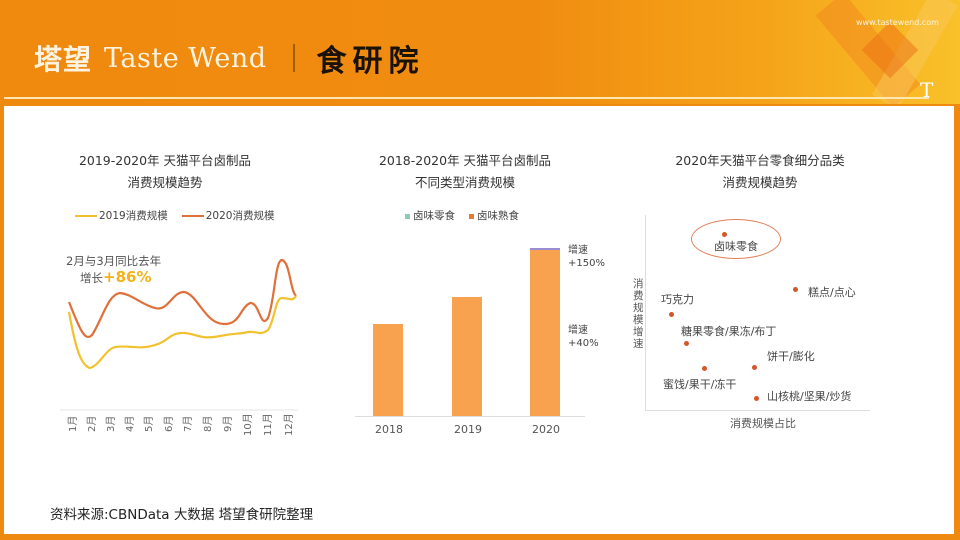  What do you see at coordinates (638, 314) in the screenshot?
I see `scatter-ylabel: 消费规模增速` at bounding box center [638, 314].